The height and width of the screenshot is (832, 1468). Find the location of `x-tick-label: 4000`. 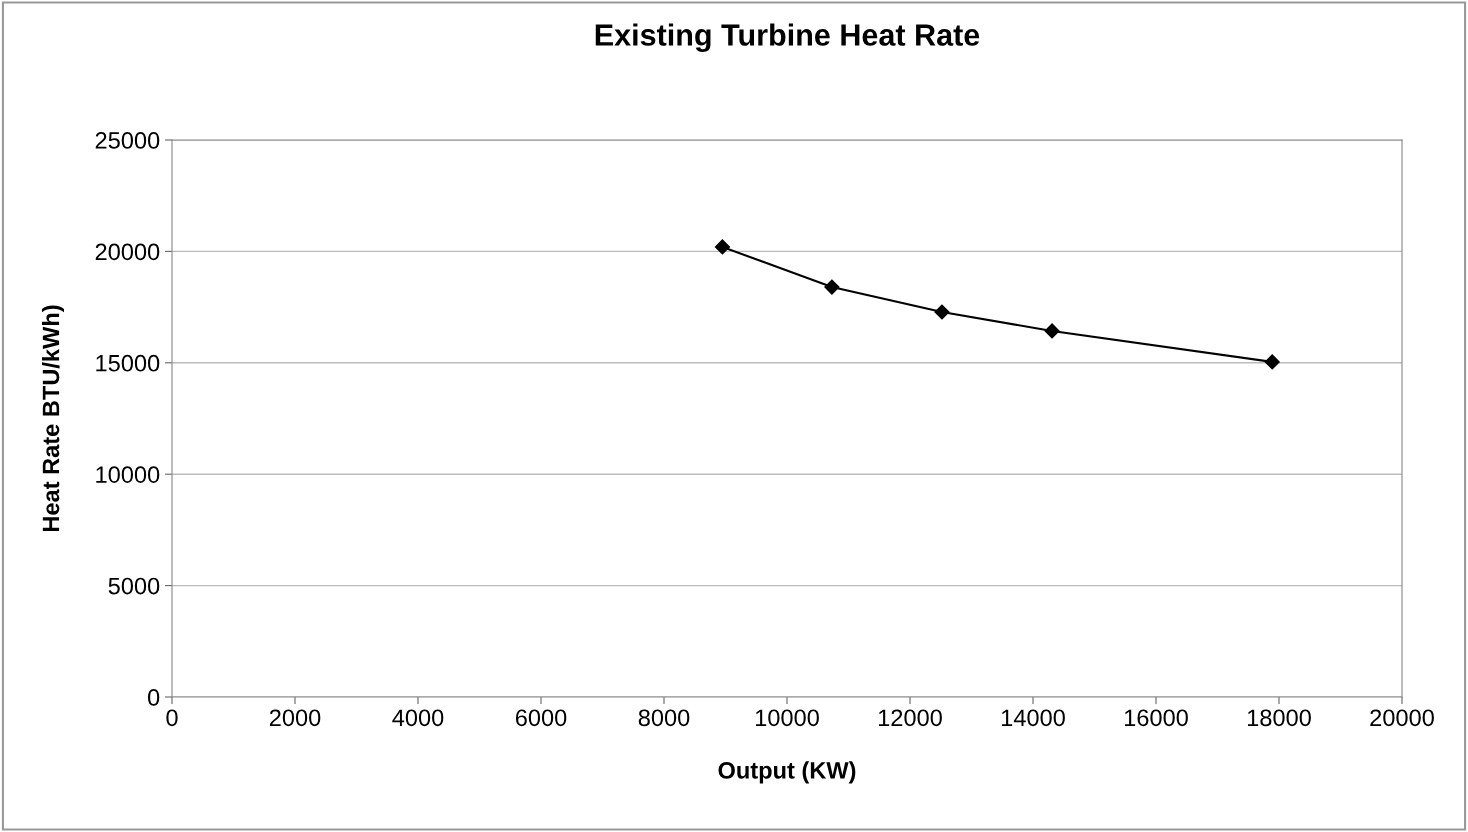

x-tick-label: 4000 is located at coordinates (418, 718).